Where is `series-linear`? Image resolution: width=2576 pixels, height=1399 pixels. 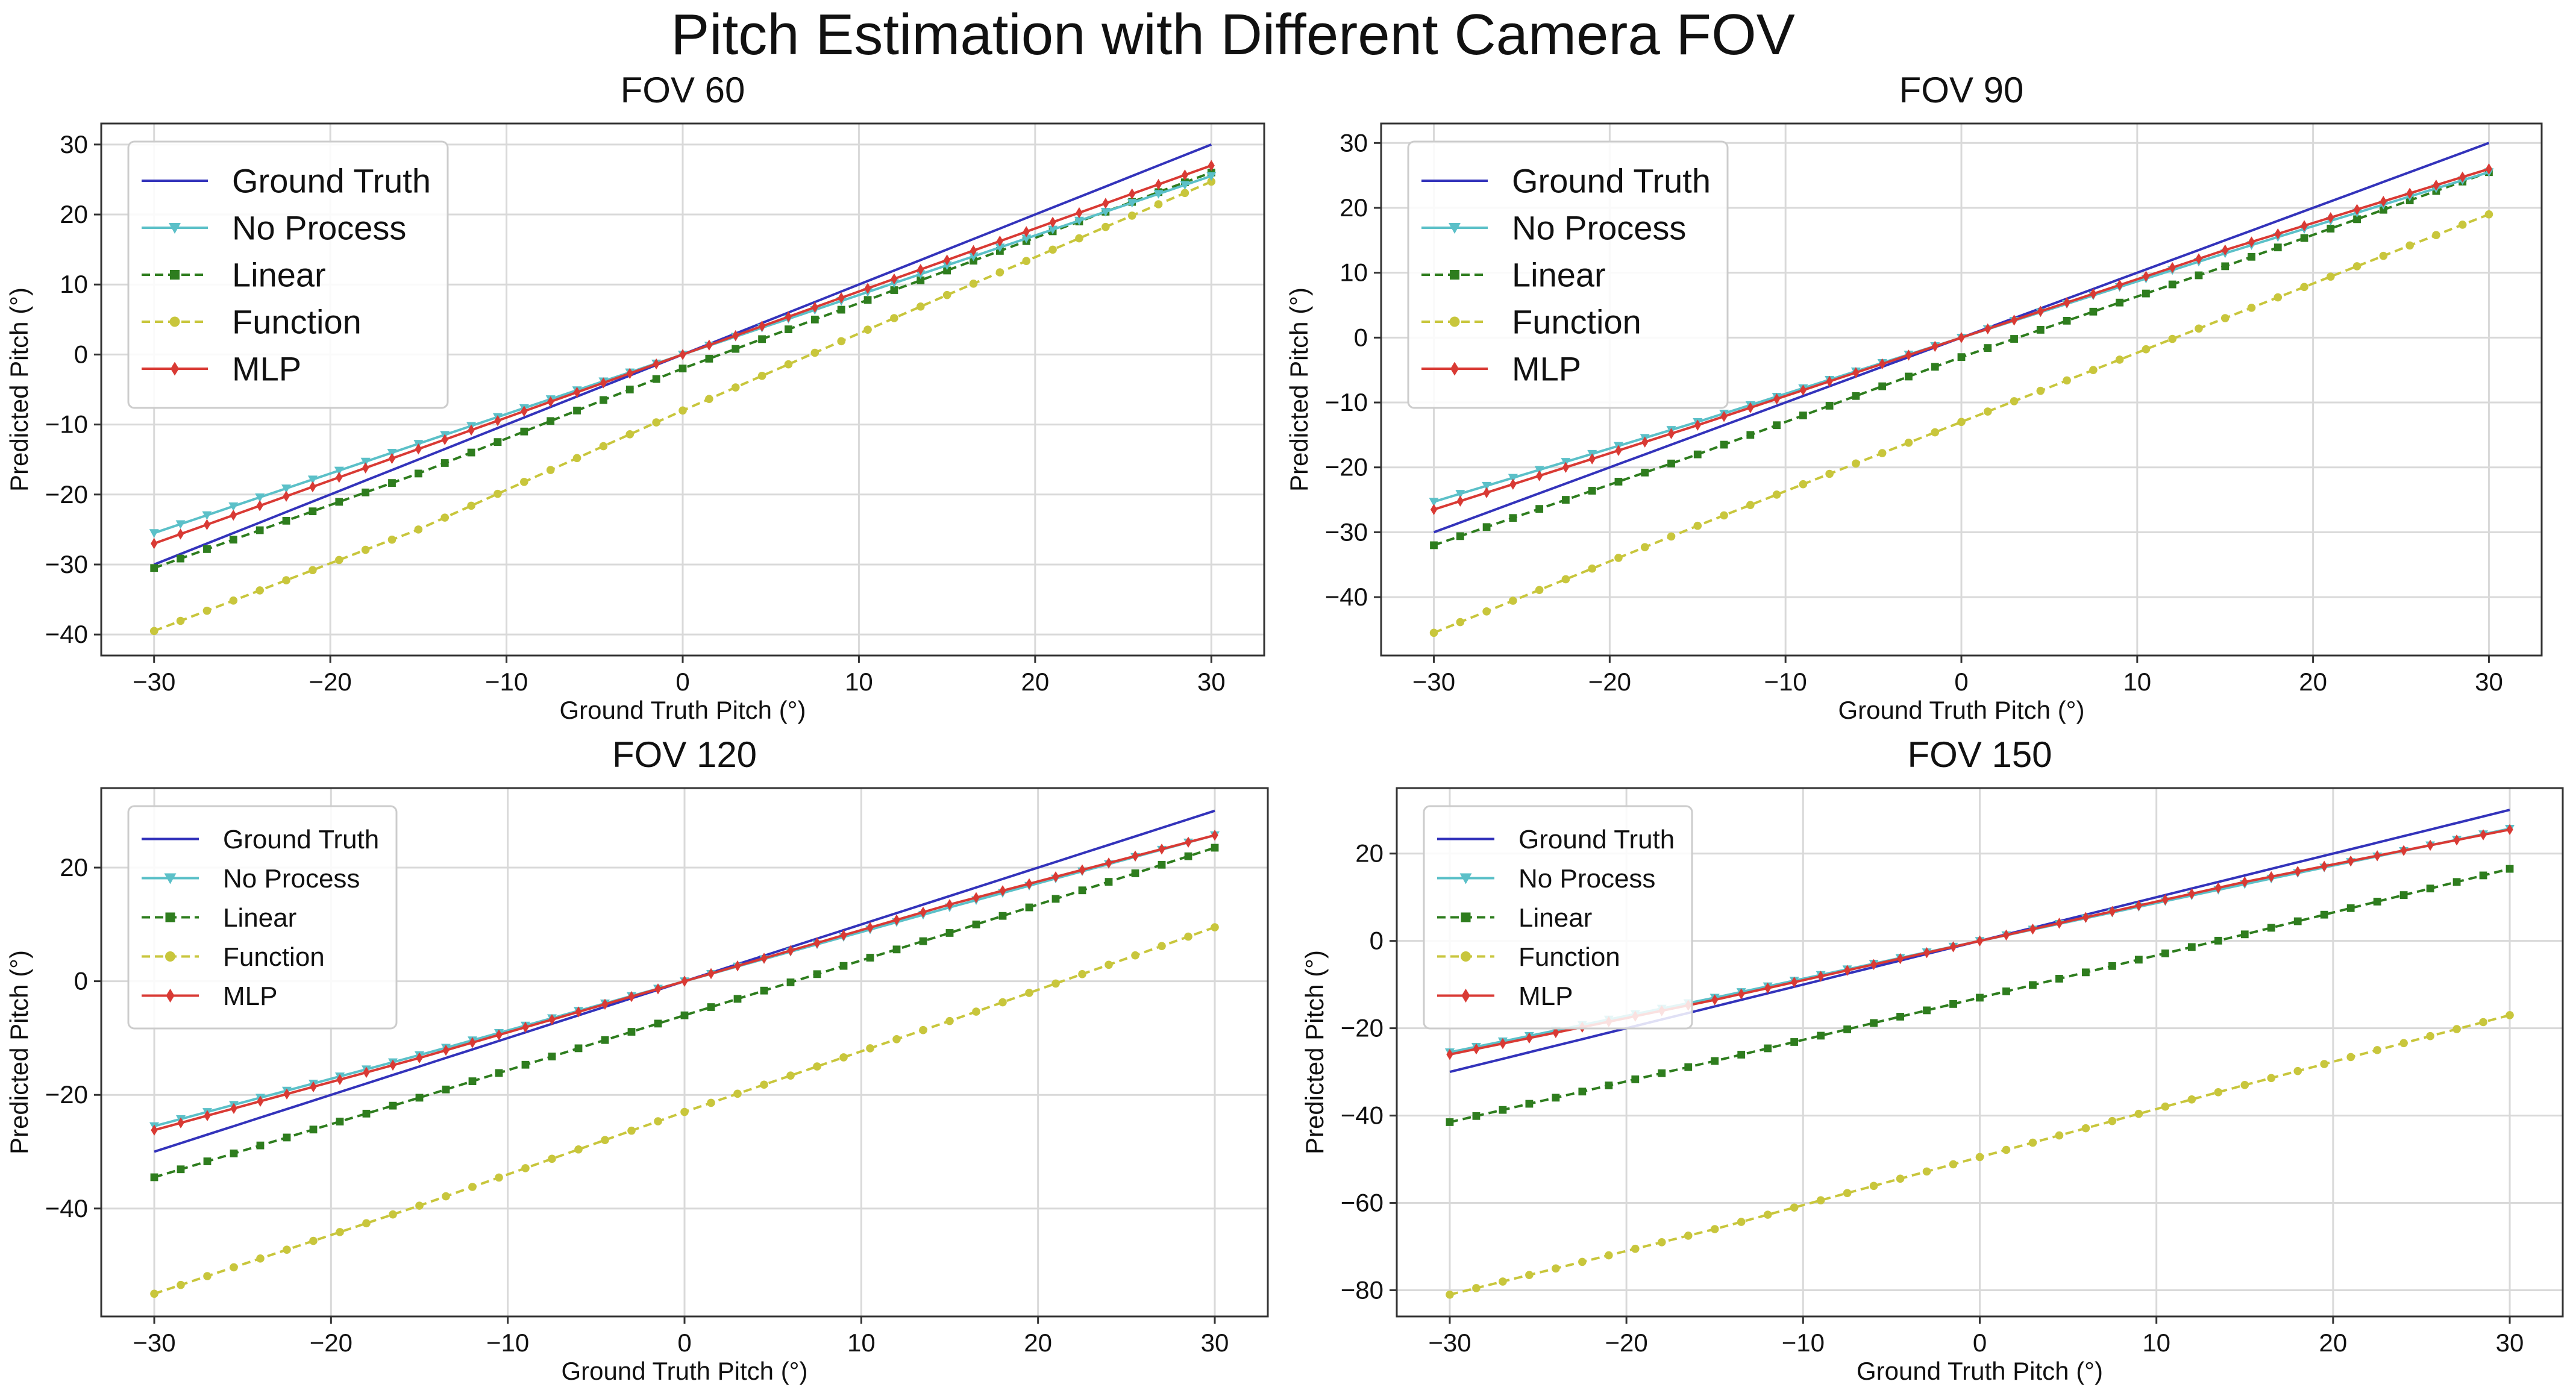
series-linear is located at coordinates (1980, 996).